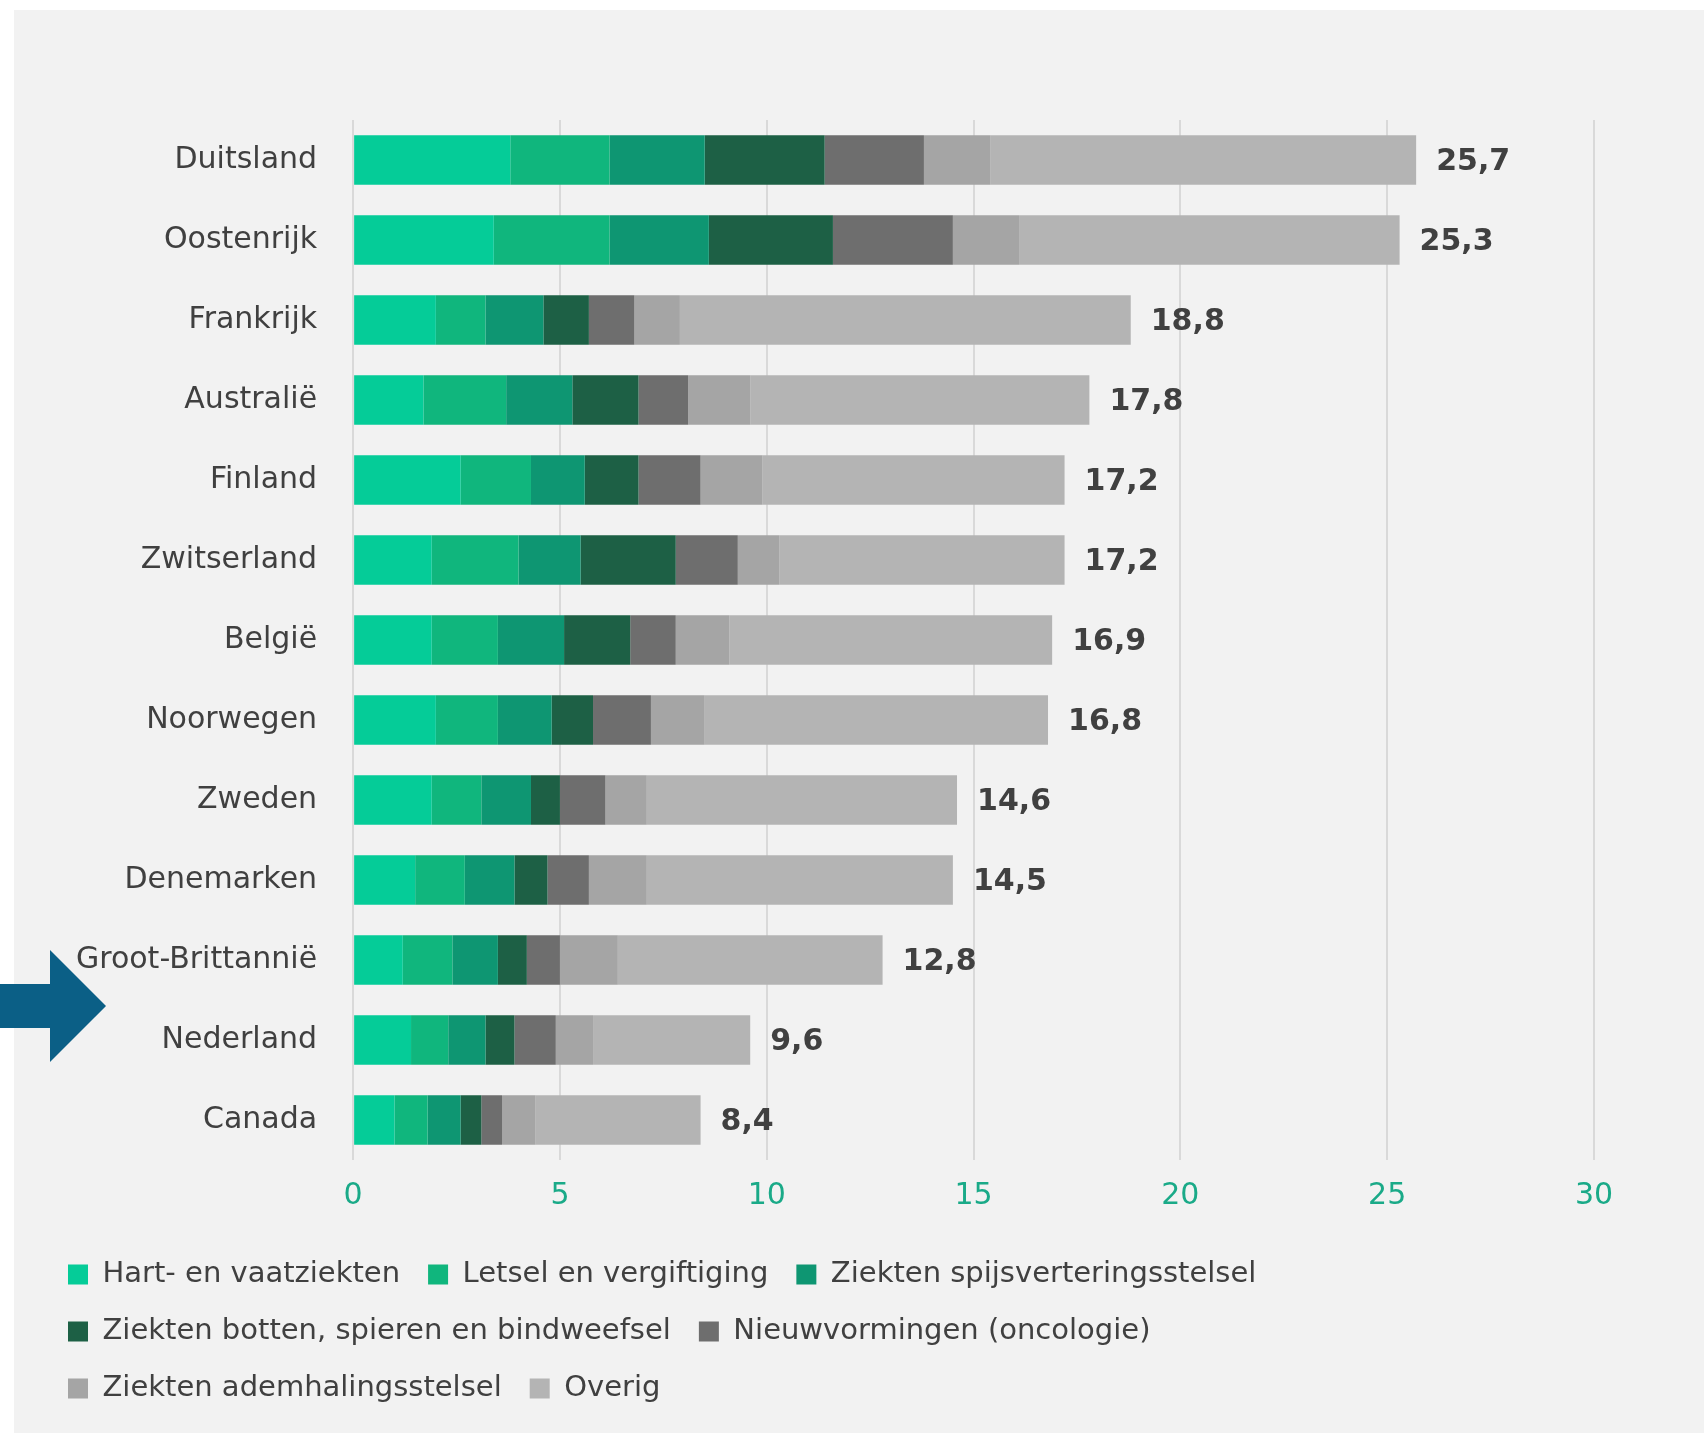  I want to click on total-label: 16,9, so click(1109, 639).